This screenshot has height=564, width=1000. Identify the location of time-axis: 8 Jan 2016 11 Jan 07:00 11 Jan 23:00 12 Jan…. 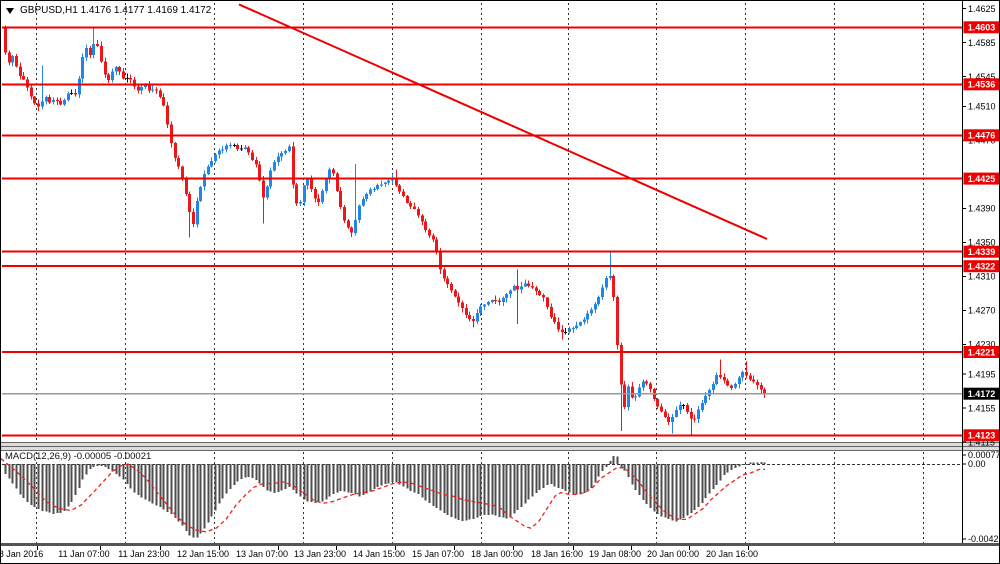
(500, 551).